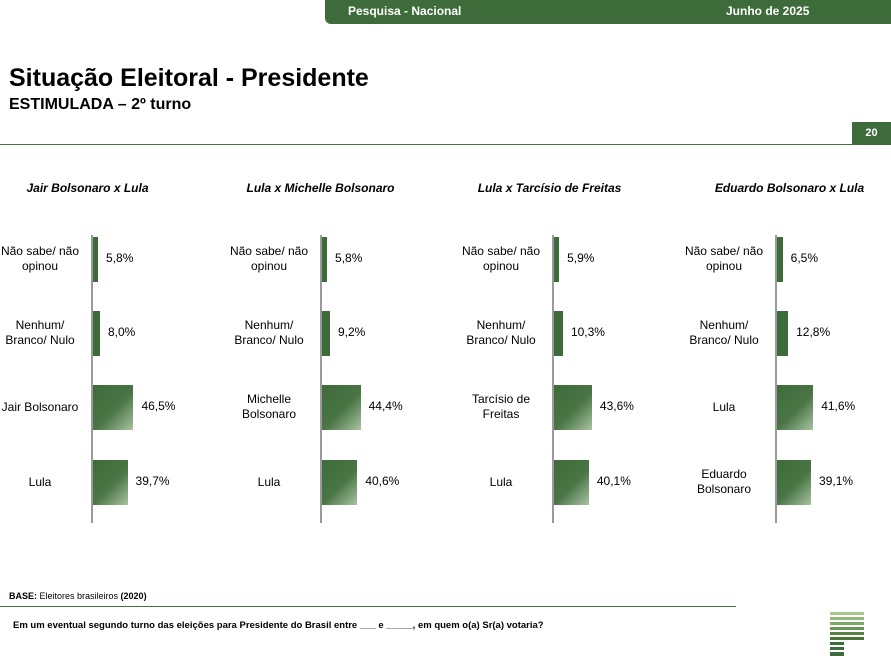 This screenshot has width=891, height=662. Describe the element at coordinates (813, 332) in the screenshot. I see `value-label: 12,8%` at that location.